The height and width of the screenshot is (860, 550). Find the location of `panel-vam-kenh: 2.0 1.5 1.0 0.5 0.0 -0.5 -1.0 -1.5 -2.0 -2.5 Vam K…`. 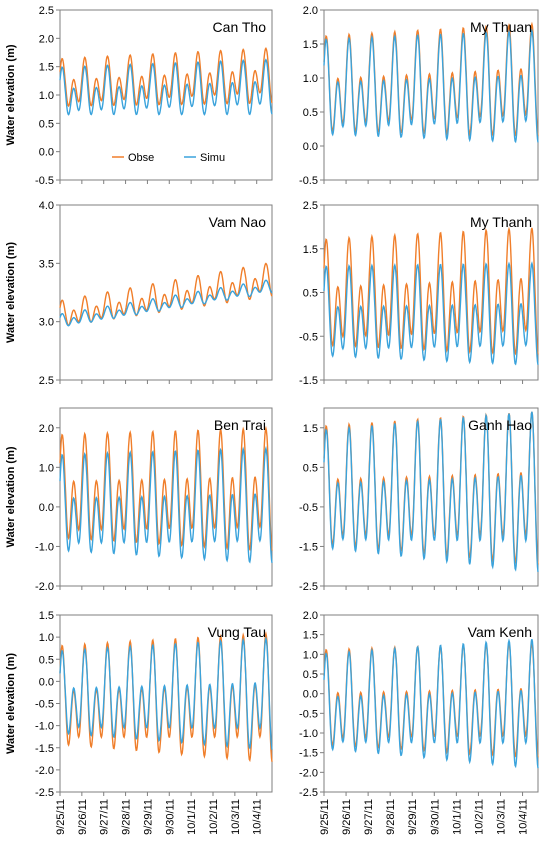

panel-vam-kenh: 2.0 1.5 1.0 0.5 0.0 -0.5 -1.0 -1.5 -2.0 -2.5 Vam K… is located at coordinates (419, 704).